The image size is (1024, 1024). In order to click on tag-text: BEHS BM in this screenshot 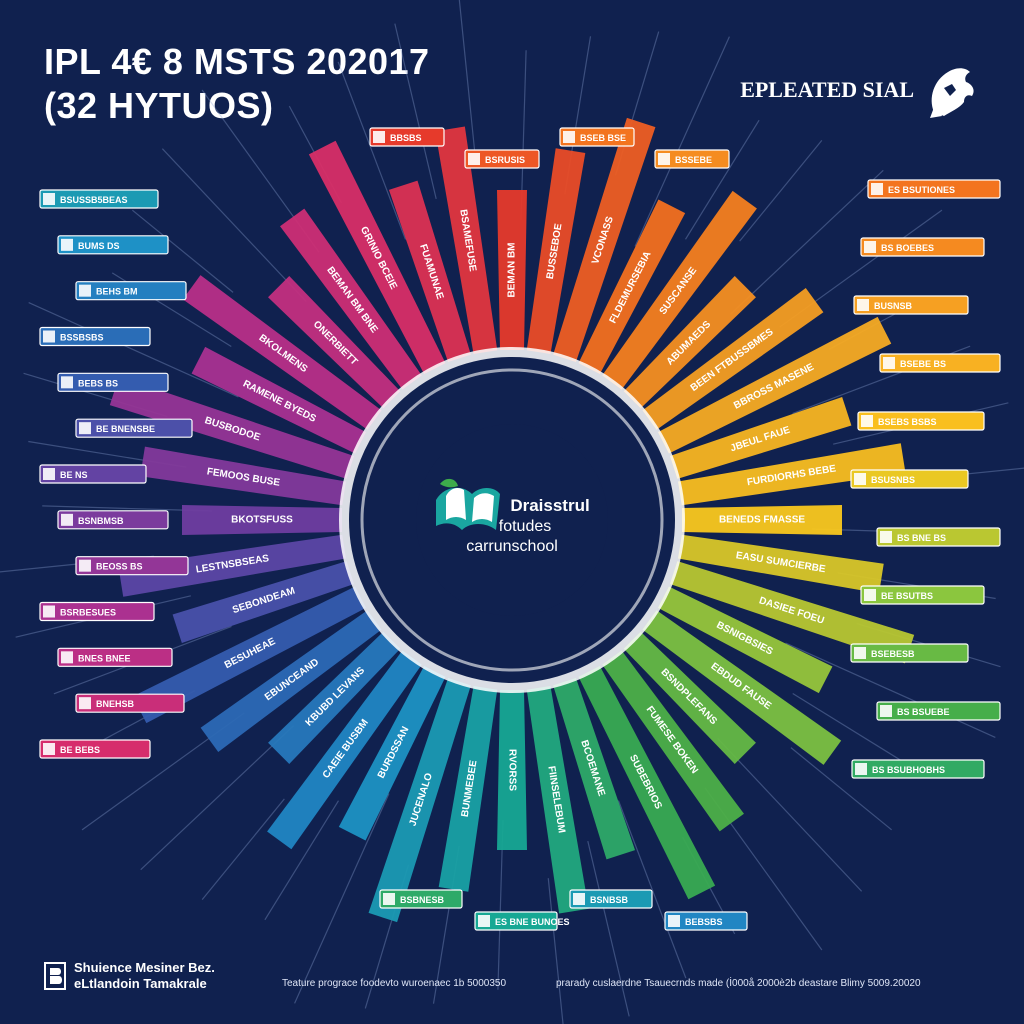, I will do `click(117, 292)`.